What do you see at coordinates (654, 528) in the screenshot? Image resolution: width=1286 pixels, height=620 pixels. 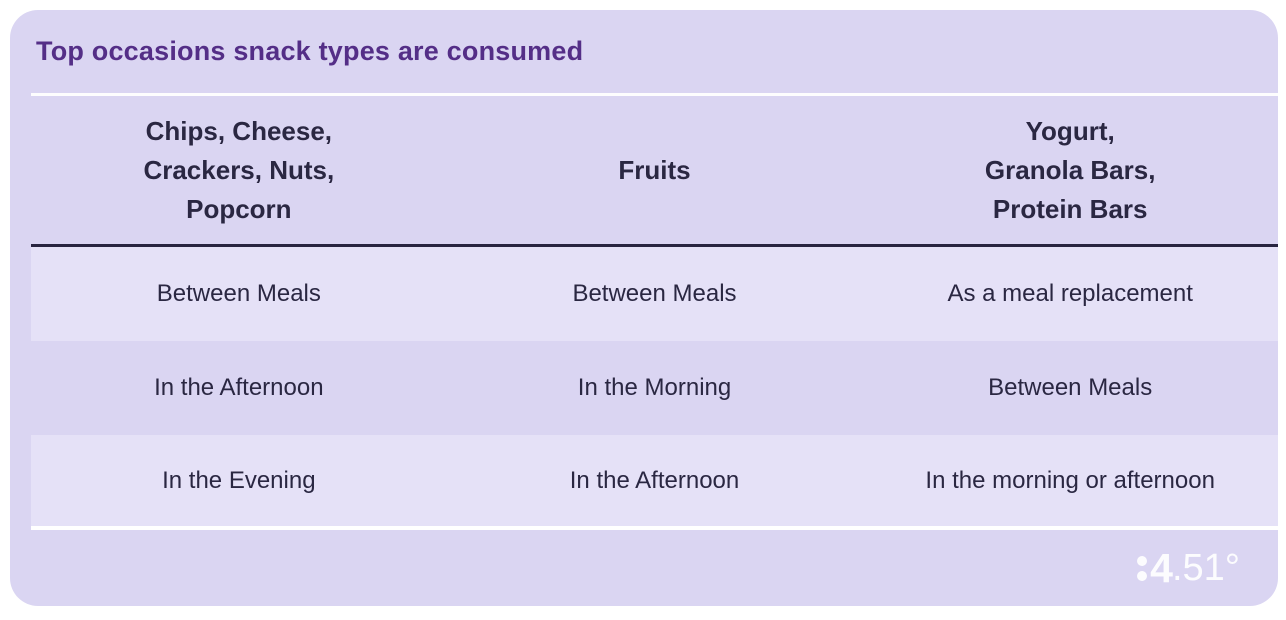 I see `table-bottom-divider` at bounding box center [654, 528].